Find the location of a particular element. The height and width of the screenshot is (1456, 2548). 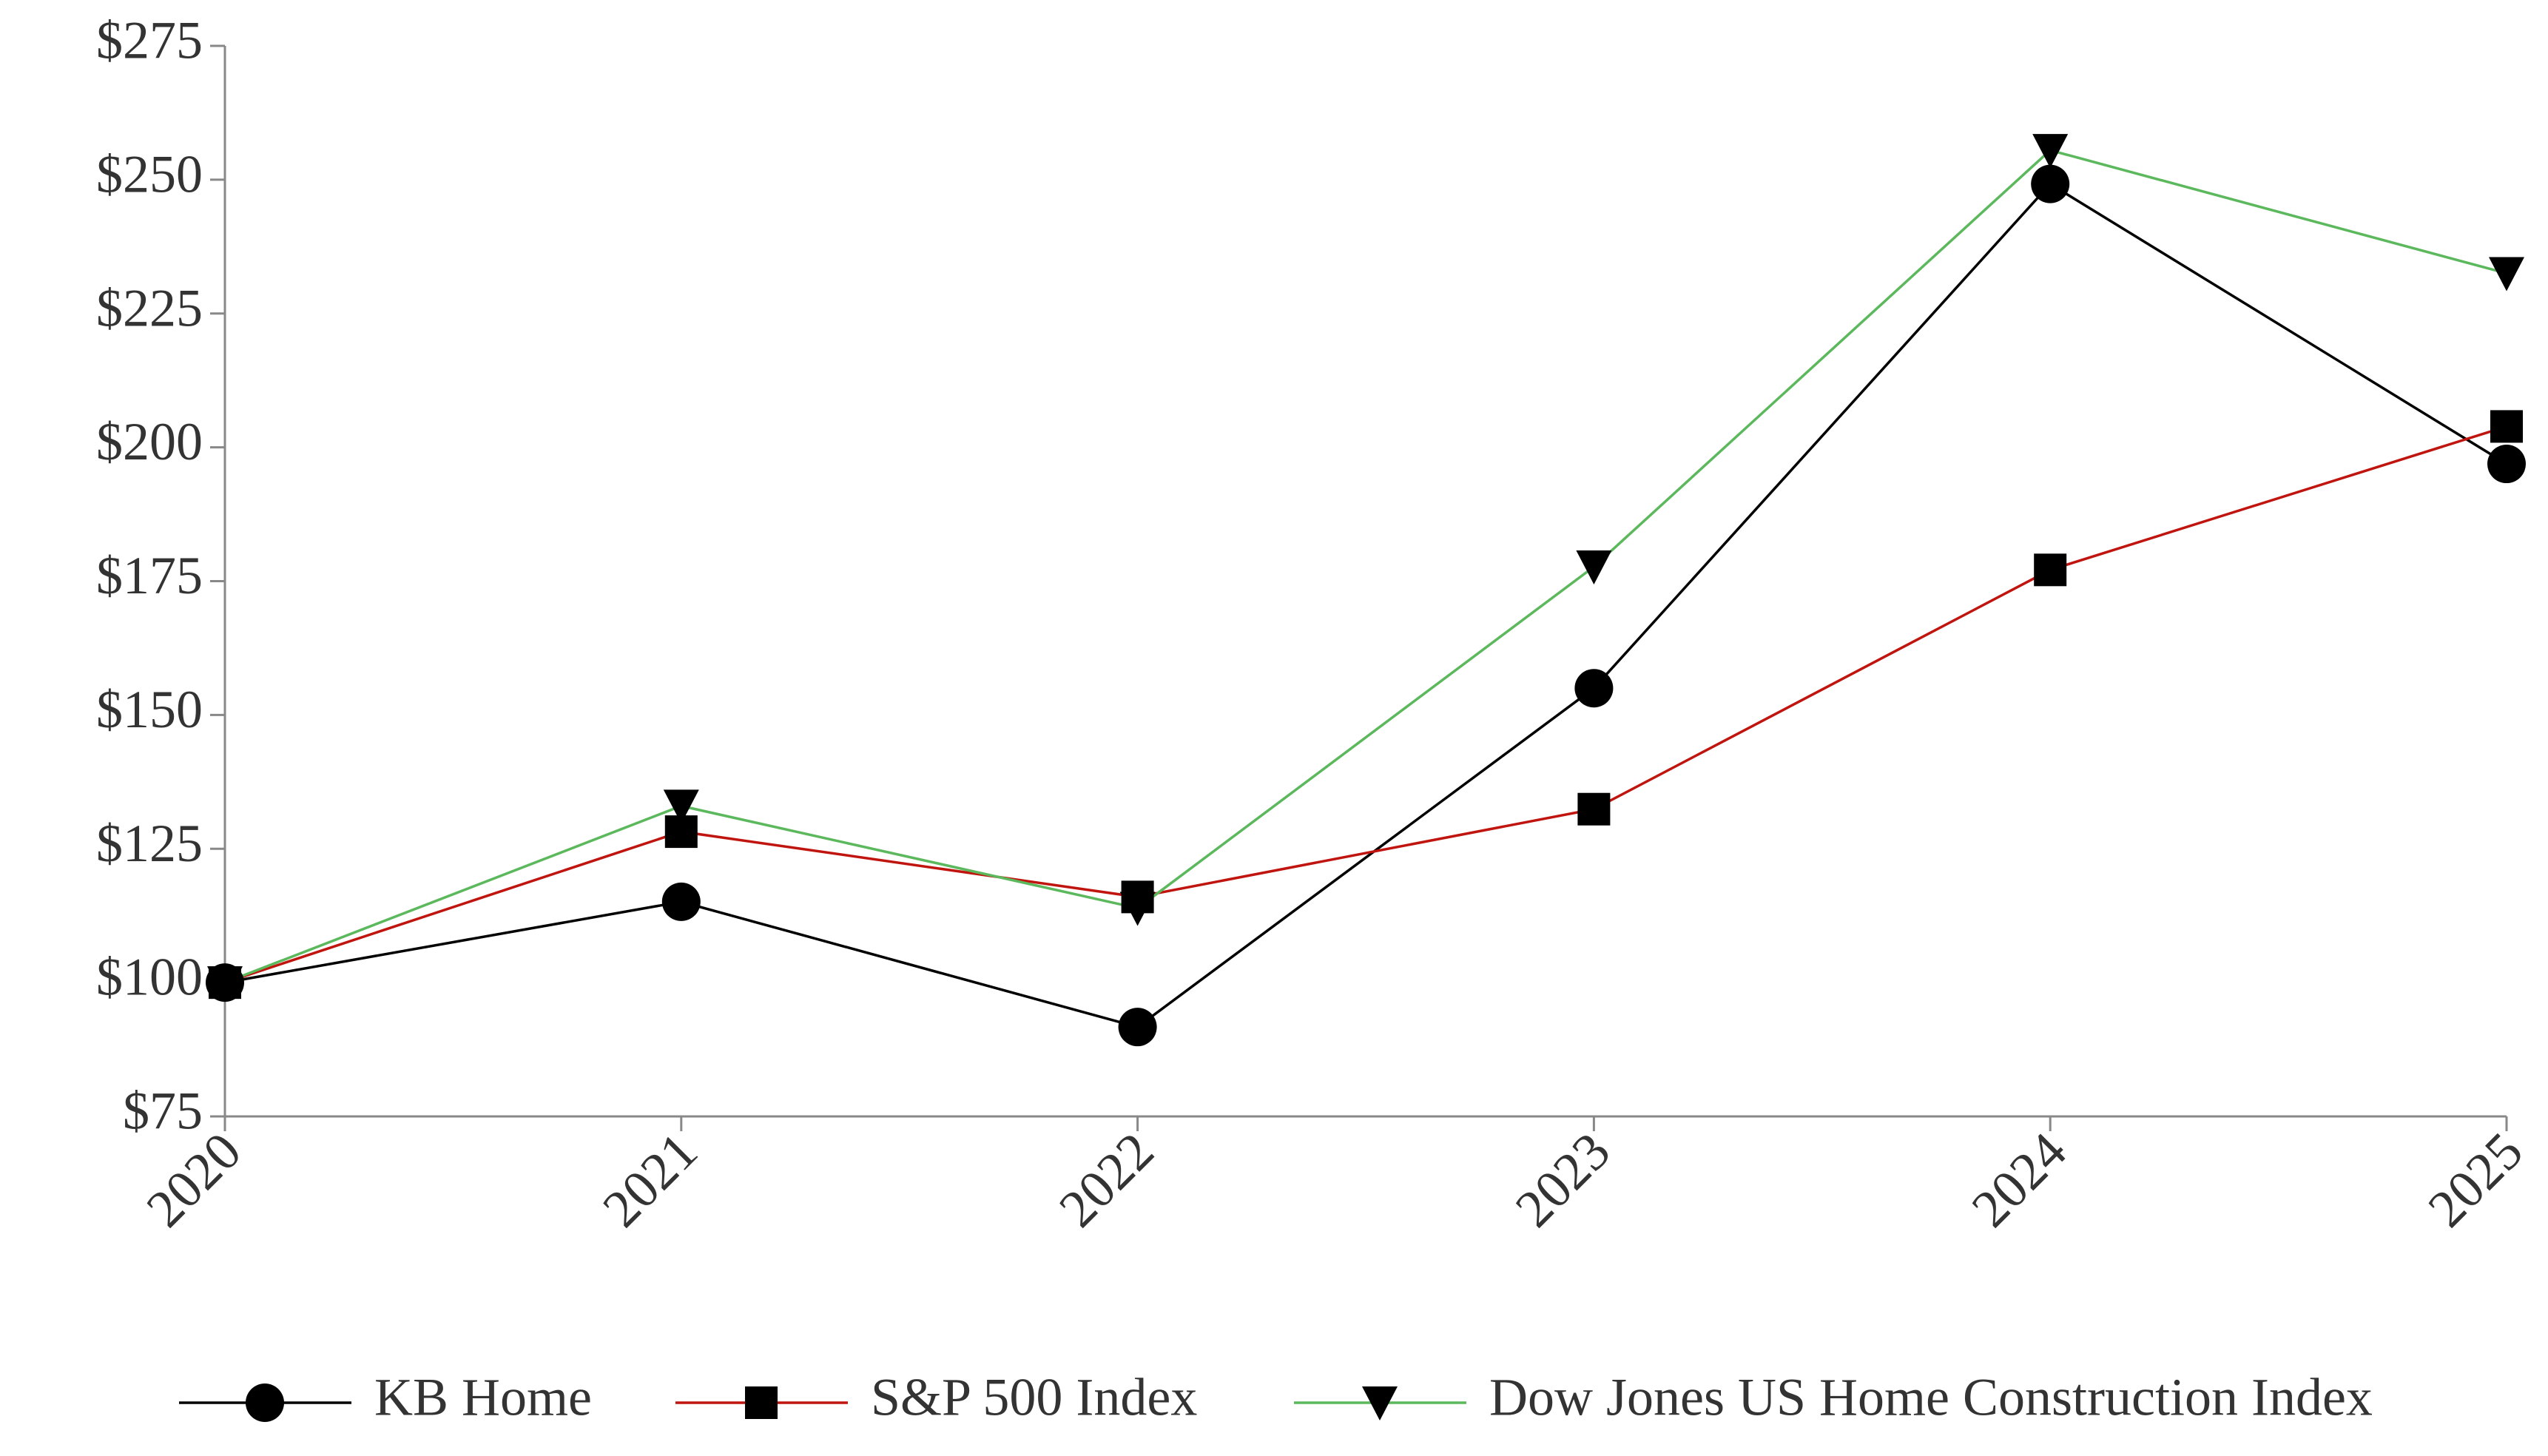

y-tick-label: $200 is located at coordinates (150, 442).